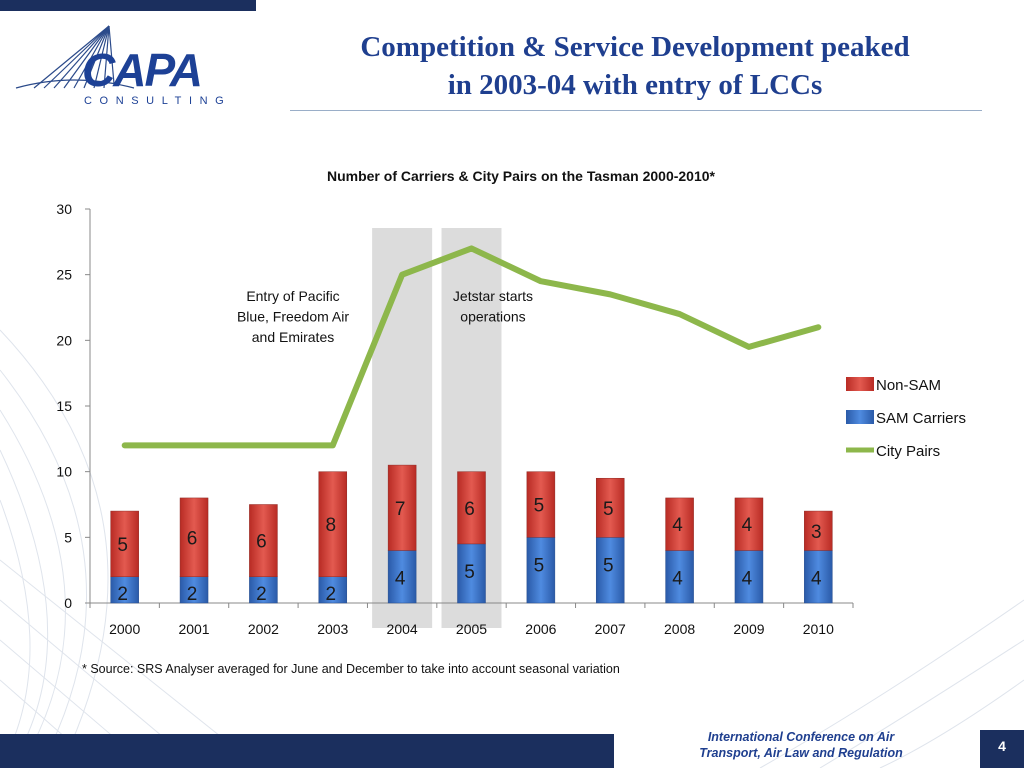 The width and height of the screenshot is (1024, 768). What do you see at coordinates (801, 753) in the screenshot?
I see `conference-line2: Transport, Air Law and Regulation` at bounding box center [801, 753].